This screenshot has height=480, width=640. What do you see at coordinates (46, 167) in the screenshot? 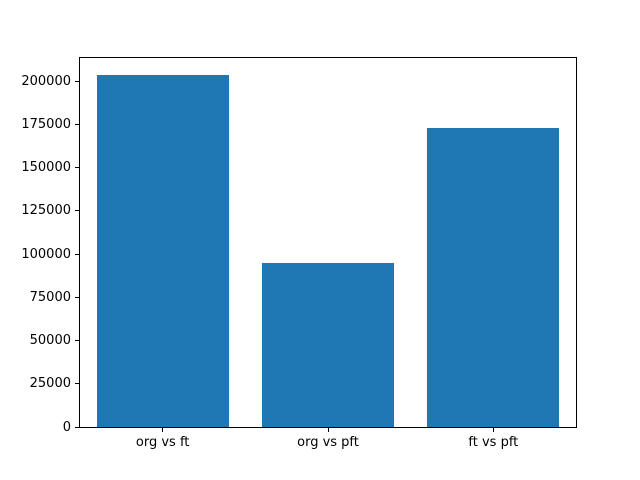
I see `y-tick-label: 150000` at bounding box center [46, 167].